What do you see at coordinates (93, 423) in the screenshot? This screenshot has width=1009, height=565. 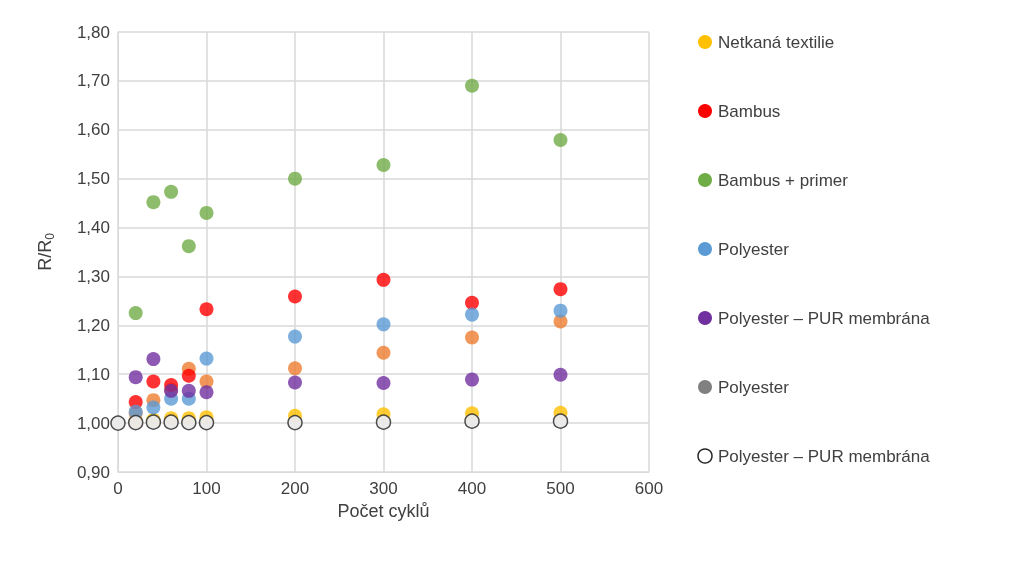 I see `y-tick-label: 1,00` at bounding box center [93, 423].